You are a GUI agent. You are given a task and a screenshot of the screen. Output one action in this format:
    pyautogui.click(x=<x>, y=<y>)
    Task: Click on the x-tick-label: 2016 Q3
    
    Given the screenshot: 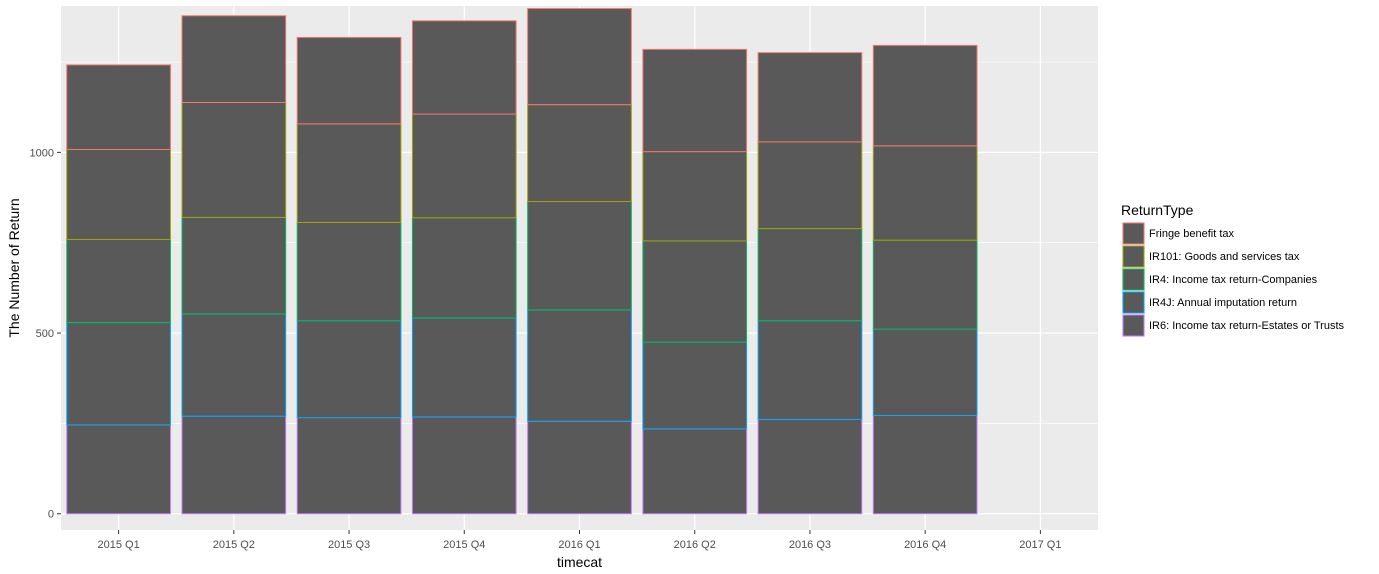 What is the action you would take?
    pyautogui.click(x=810, y=545)
    